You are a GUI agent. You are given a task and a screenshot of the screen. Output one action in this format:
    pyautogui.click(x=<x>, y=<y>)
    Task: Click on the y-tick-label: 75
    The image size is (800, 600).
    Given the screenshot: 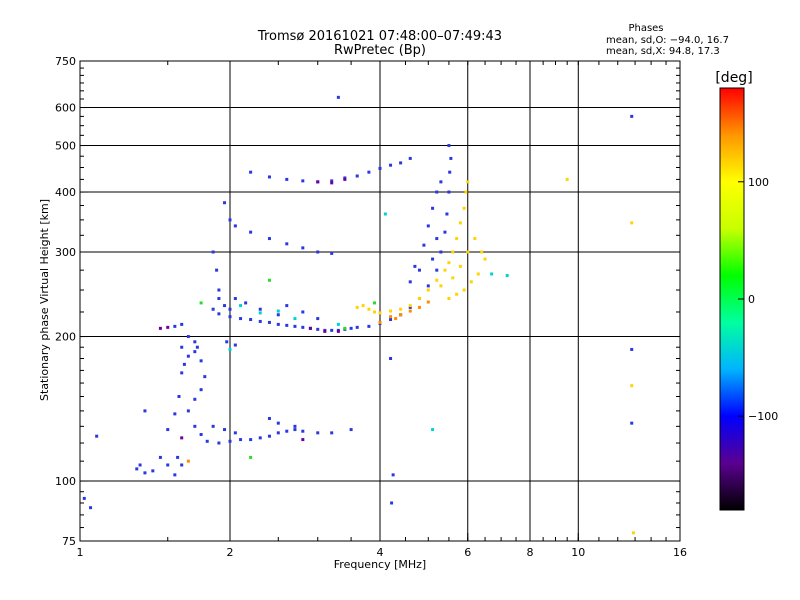 What is the action you would take?
    pyautogui.click(x=69, y=541)
    